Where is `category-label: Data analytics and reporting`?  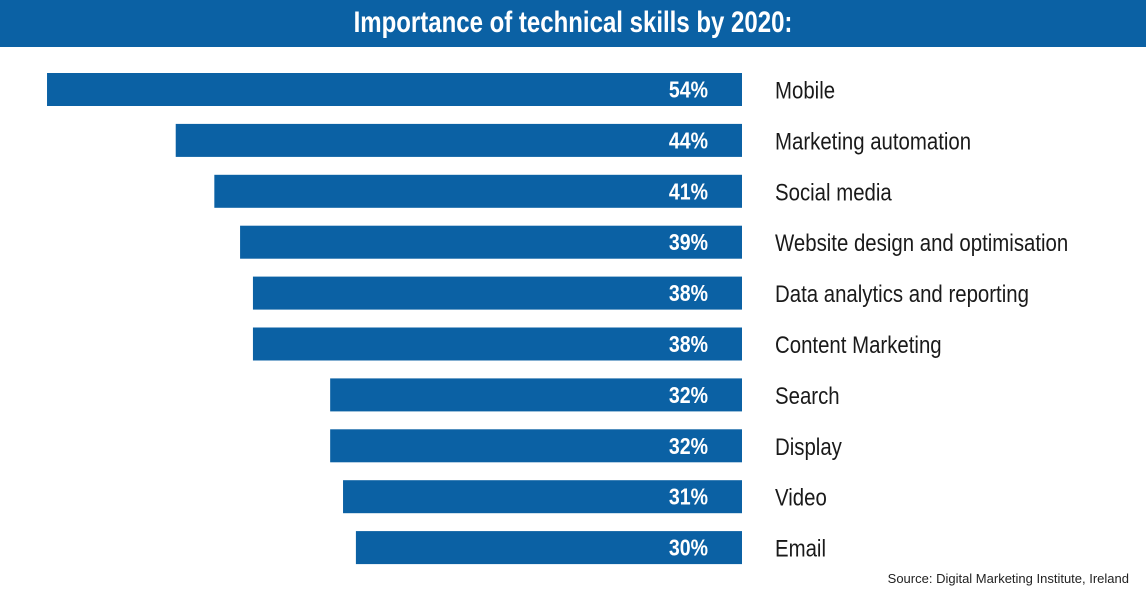 category-label: Data analytics and reporting is located at coordinates (902, 294).